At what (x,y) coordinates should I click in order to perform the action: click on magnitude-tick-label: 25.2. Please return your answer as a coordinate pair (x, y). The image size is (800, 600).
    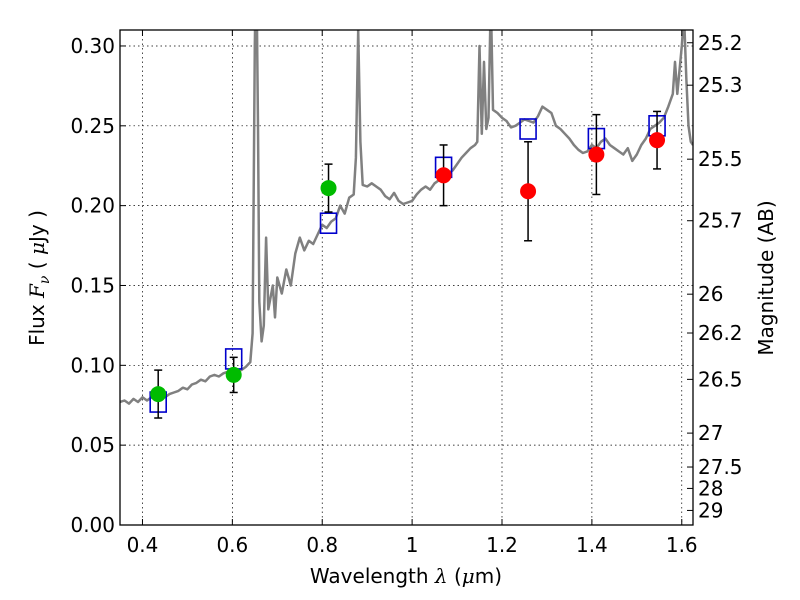
    Looking at the image, I should click on (720, 43).